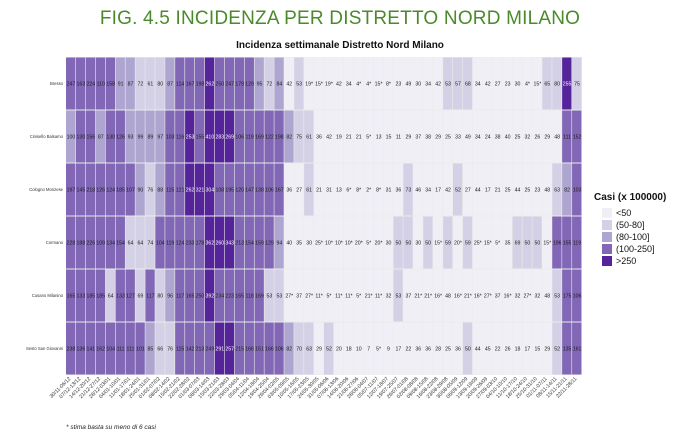 The height and width of the screenshot is (443, 680). What do you see at coordinates (269, 138) in the screenshot?
I see `cell-value-label: 122` at bounding box center [269, 138].